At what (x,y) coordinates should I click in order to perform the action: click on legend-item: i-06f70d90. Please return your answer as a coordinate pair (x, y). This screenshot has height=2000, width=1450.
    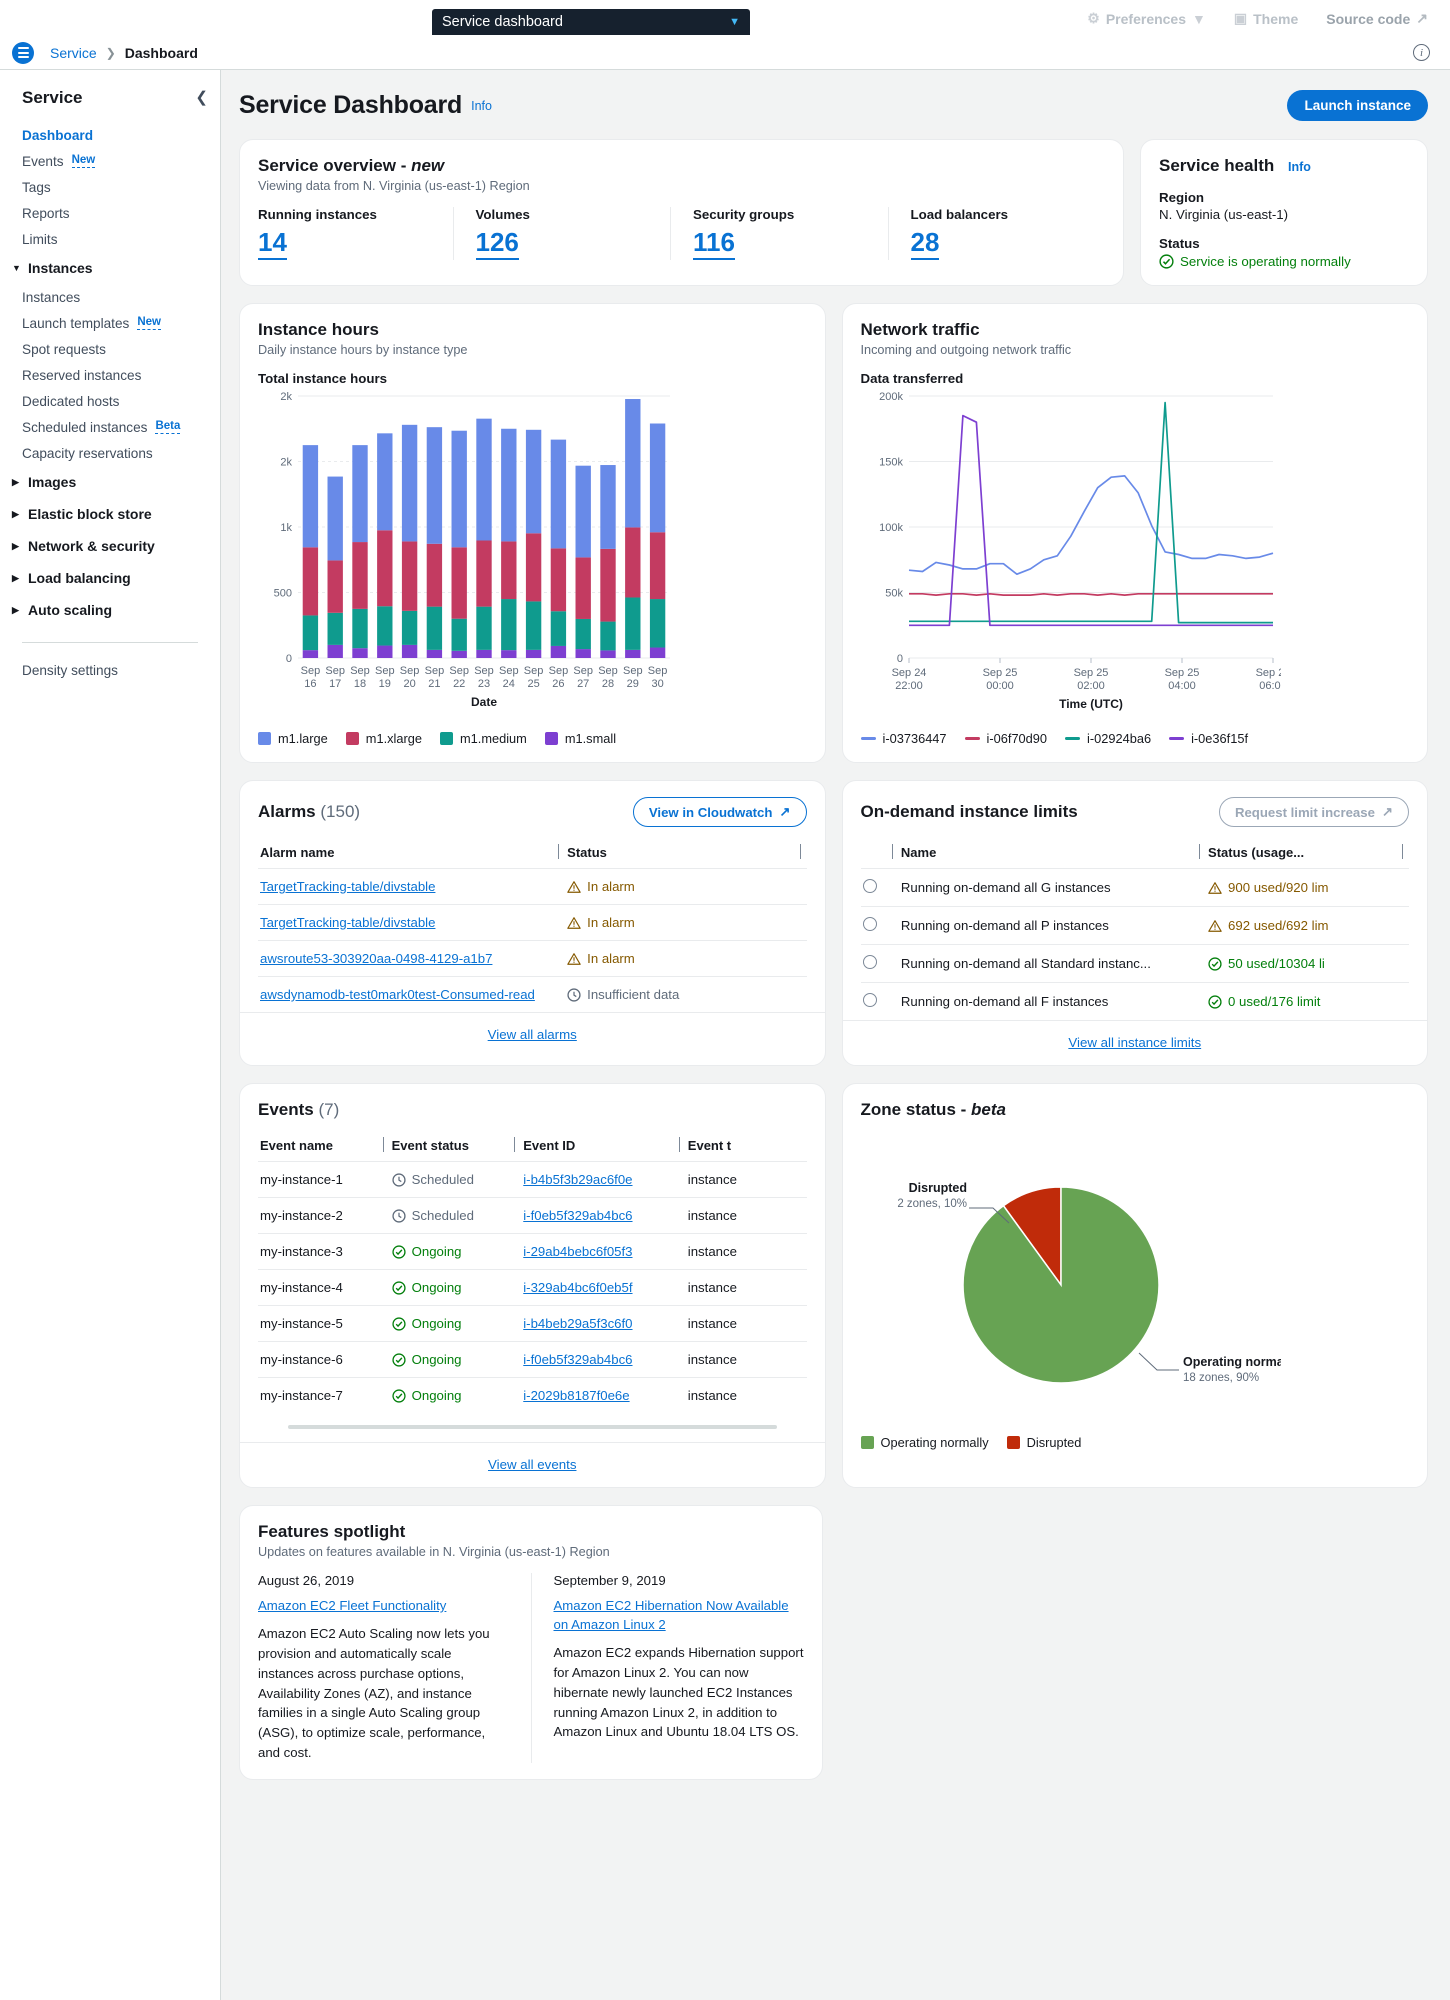
    Looking at the image, I should click on (1005, 738).